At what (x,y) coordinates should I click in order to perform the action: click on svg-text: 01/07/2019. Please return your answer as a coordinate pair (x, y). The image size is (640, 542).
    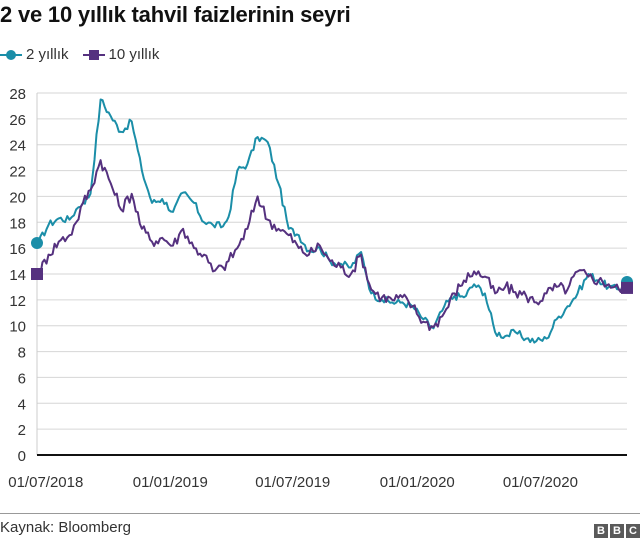
    Looking at the image, I should click on (292, 482).